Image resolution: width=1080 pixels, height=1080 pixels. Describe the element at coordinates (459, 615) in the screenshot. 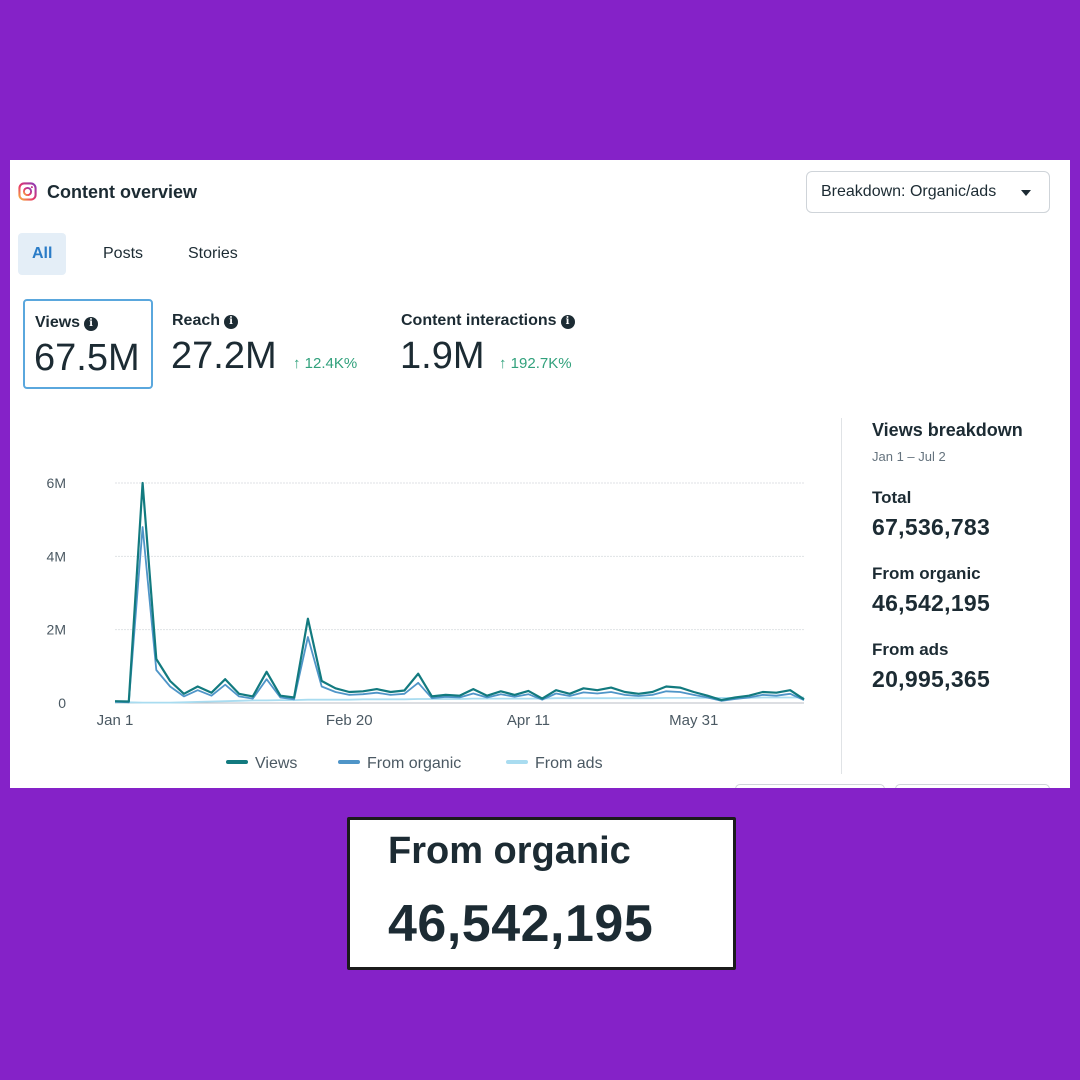

I see `series-line-from-organic` at that location.